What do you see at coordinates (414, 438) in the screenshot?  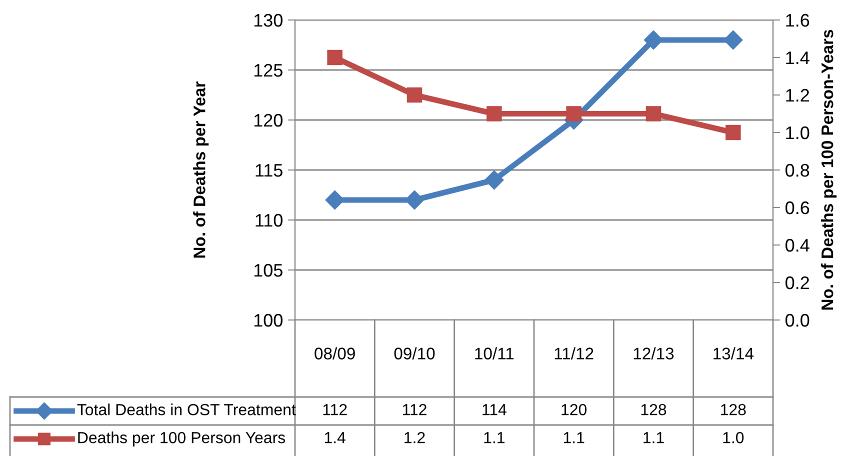 I see `data-label: 1.2` at bounding box center [414, 438].